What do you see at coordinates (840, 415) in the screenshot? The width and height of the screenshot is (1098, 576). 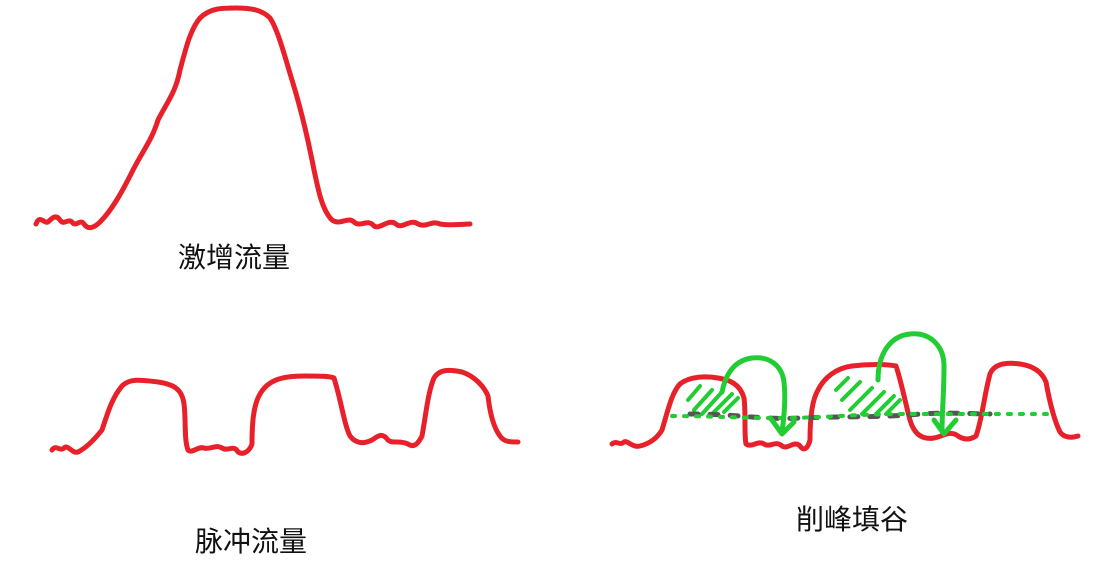 I see `average-dashed-line` at bounding box center [840, 415].